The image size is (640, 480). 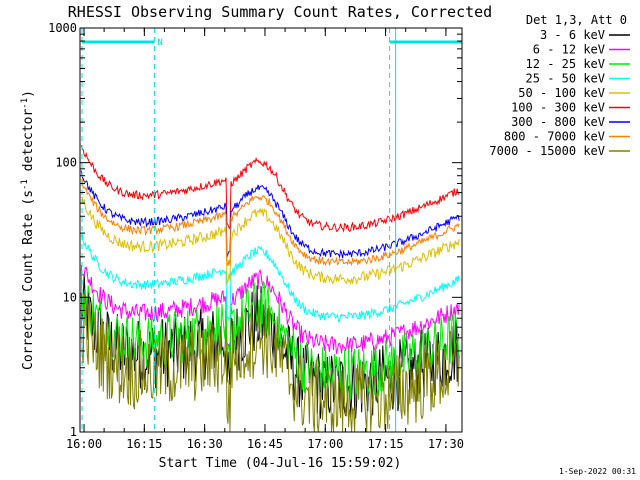 I want to click on x-tick-label: 16:45, so click(x=265, y=444).